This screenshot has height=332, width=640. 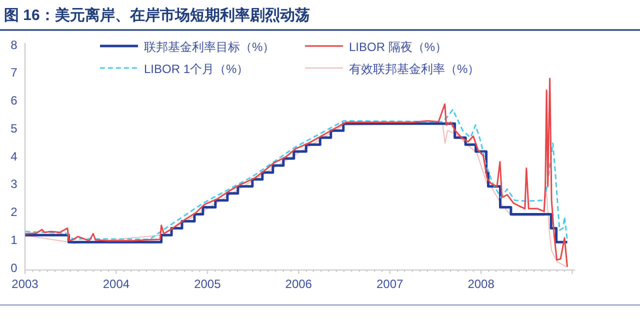 What do you see at coordinates (14, 239) in the screenshot?
I see `y-tick-label: 1` at bounding box center [14, 239].